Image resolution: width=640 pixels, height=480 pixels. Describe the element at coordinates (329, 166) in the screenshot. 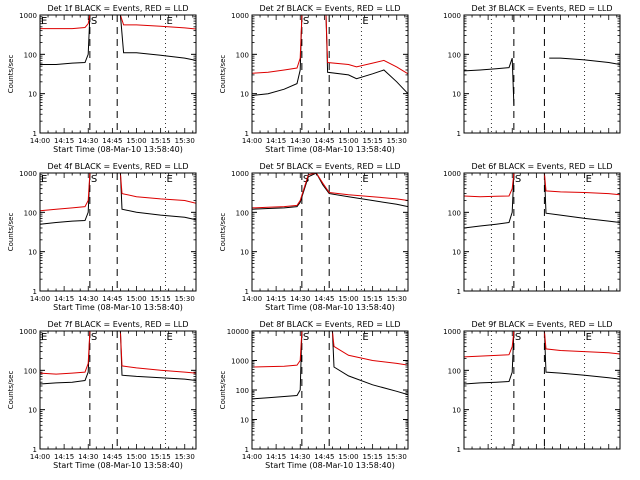

I see `panel-title: Det 5f BLACK = Events, RED = LLD` at that location.